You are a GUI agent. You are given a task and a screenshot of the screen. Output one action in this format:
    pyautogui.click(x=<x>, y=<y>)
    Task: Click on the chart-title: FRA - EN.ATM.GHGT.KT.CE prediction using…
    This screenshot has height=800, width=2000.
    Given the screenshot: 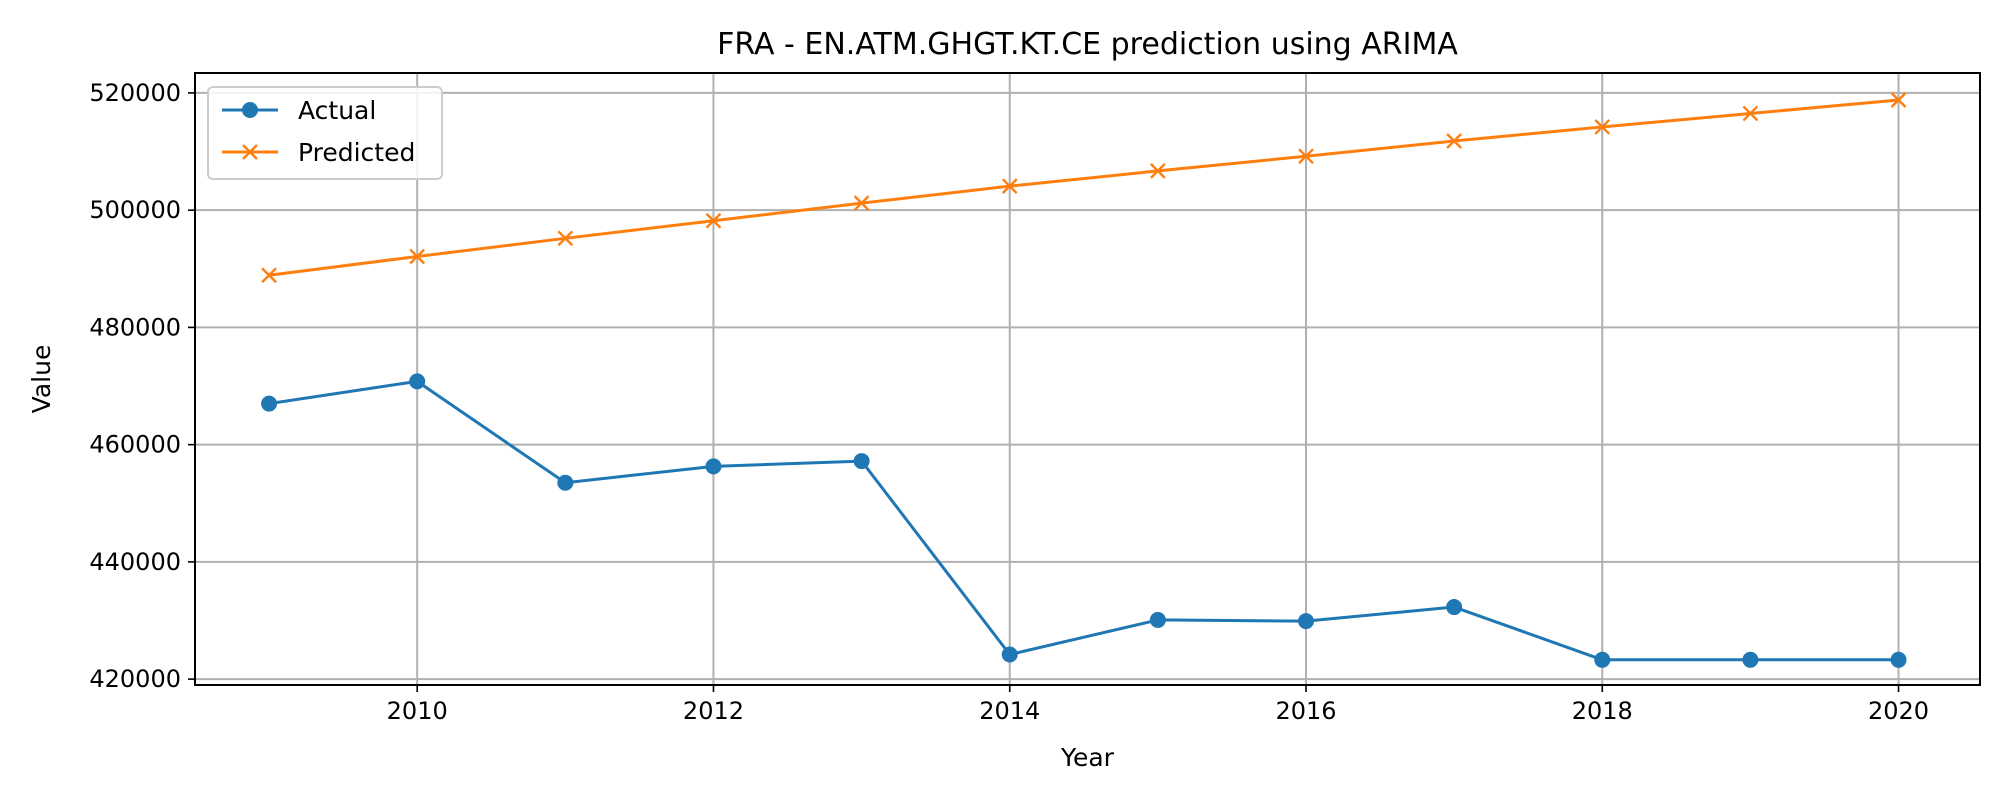 What is the action you would take?
    pyautogui.click(x=1087, y=44)
    